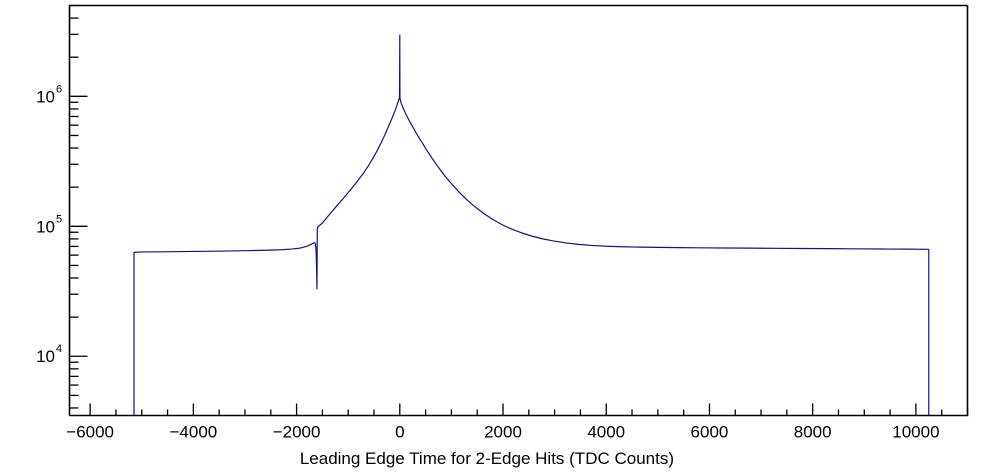  Describe the element at coordinates (90, 432) in the screenshot. I see `x-tick-label: −6000` at that location.